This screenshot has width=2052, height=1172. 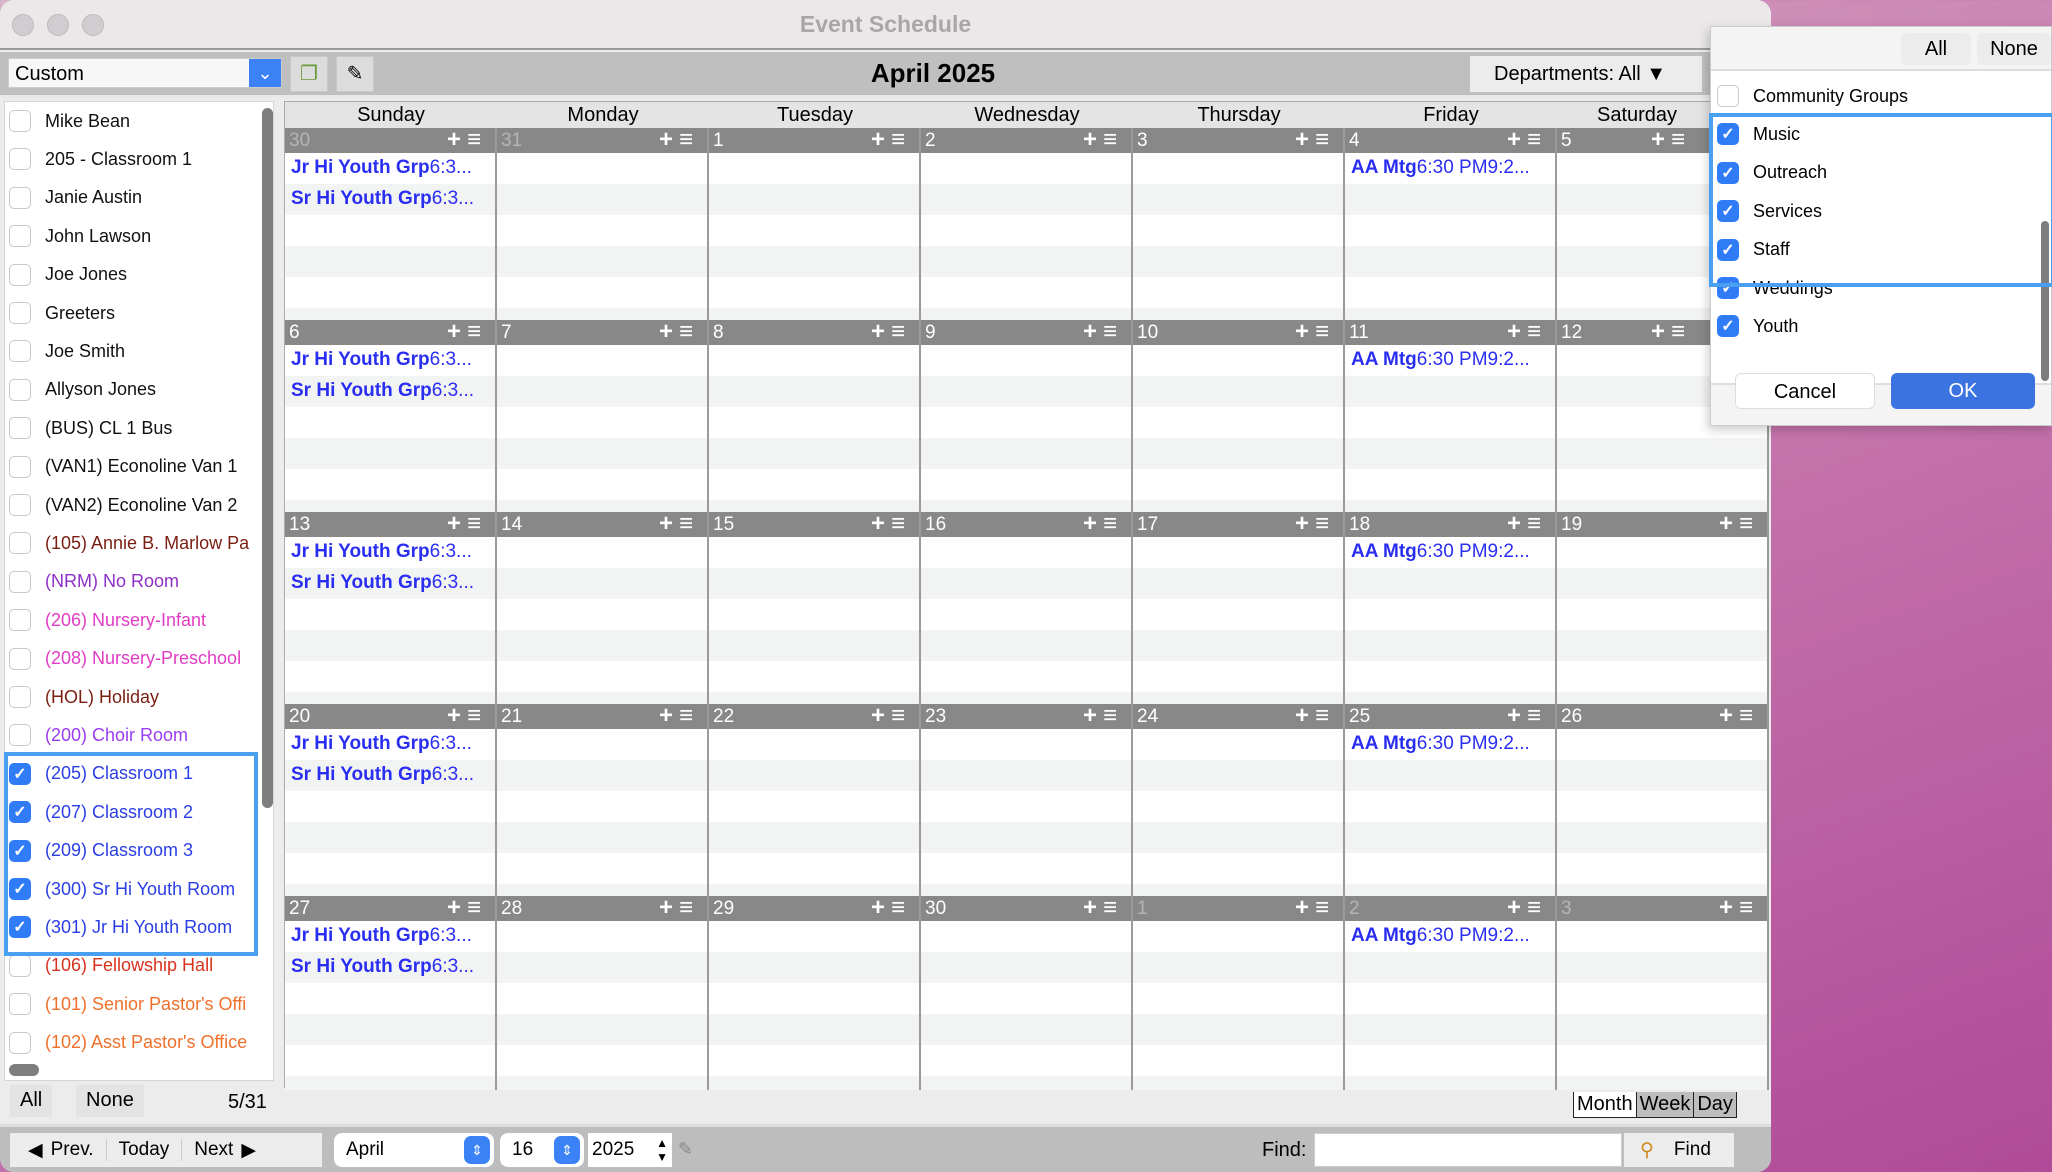 I want to click on department-item: ✓ Music, so click(x=1758, y=134).